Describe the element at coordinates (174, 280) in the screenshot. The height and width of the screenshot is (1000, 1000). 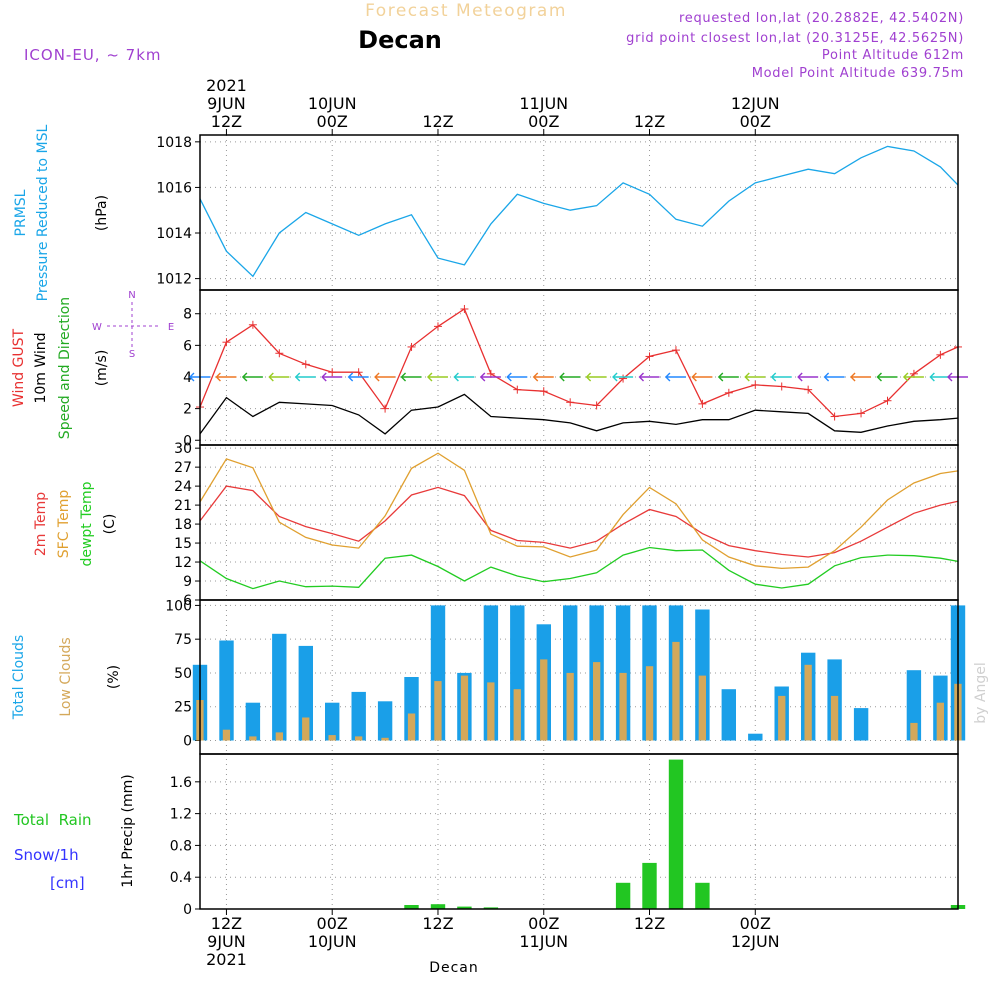
I see `y-tick-label: 1012` at that location.